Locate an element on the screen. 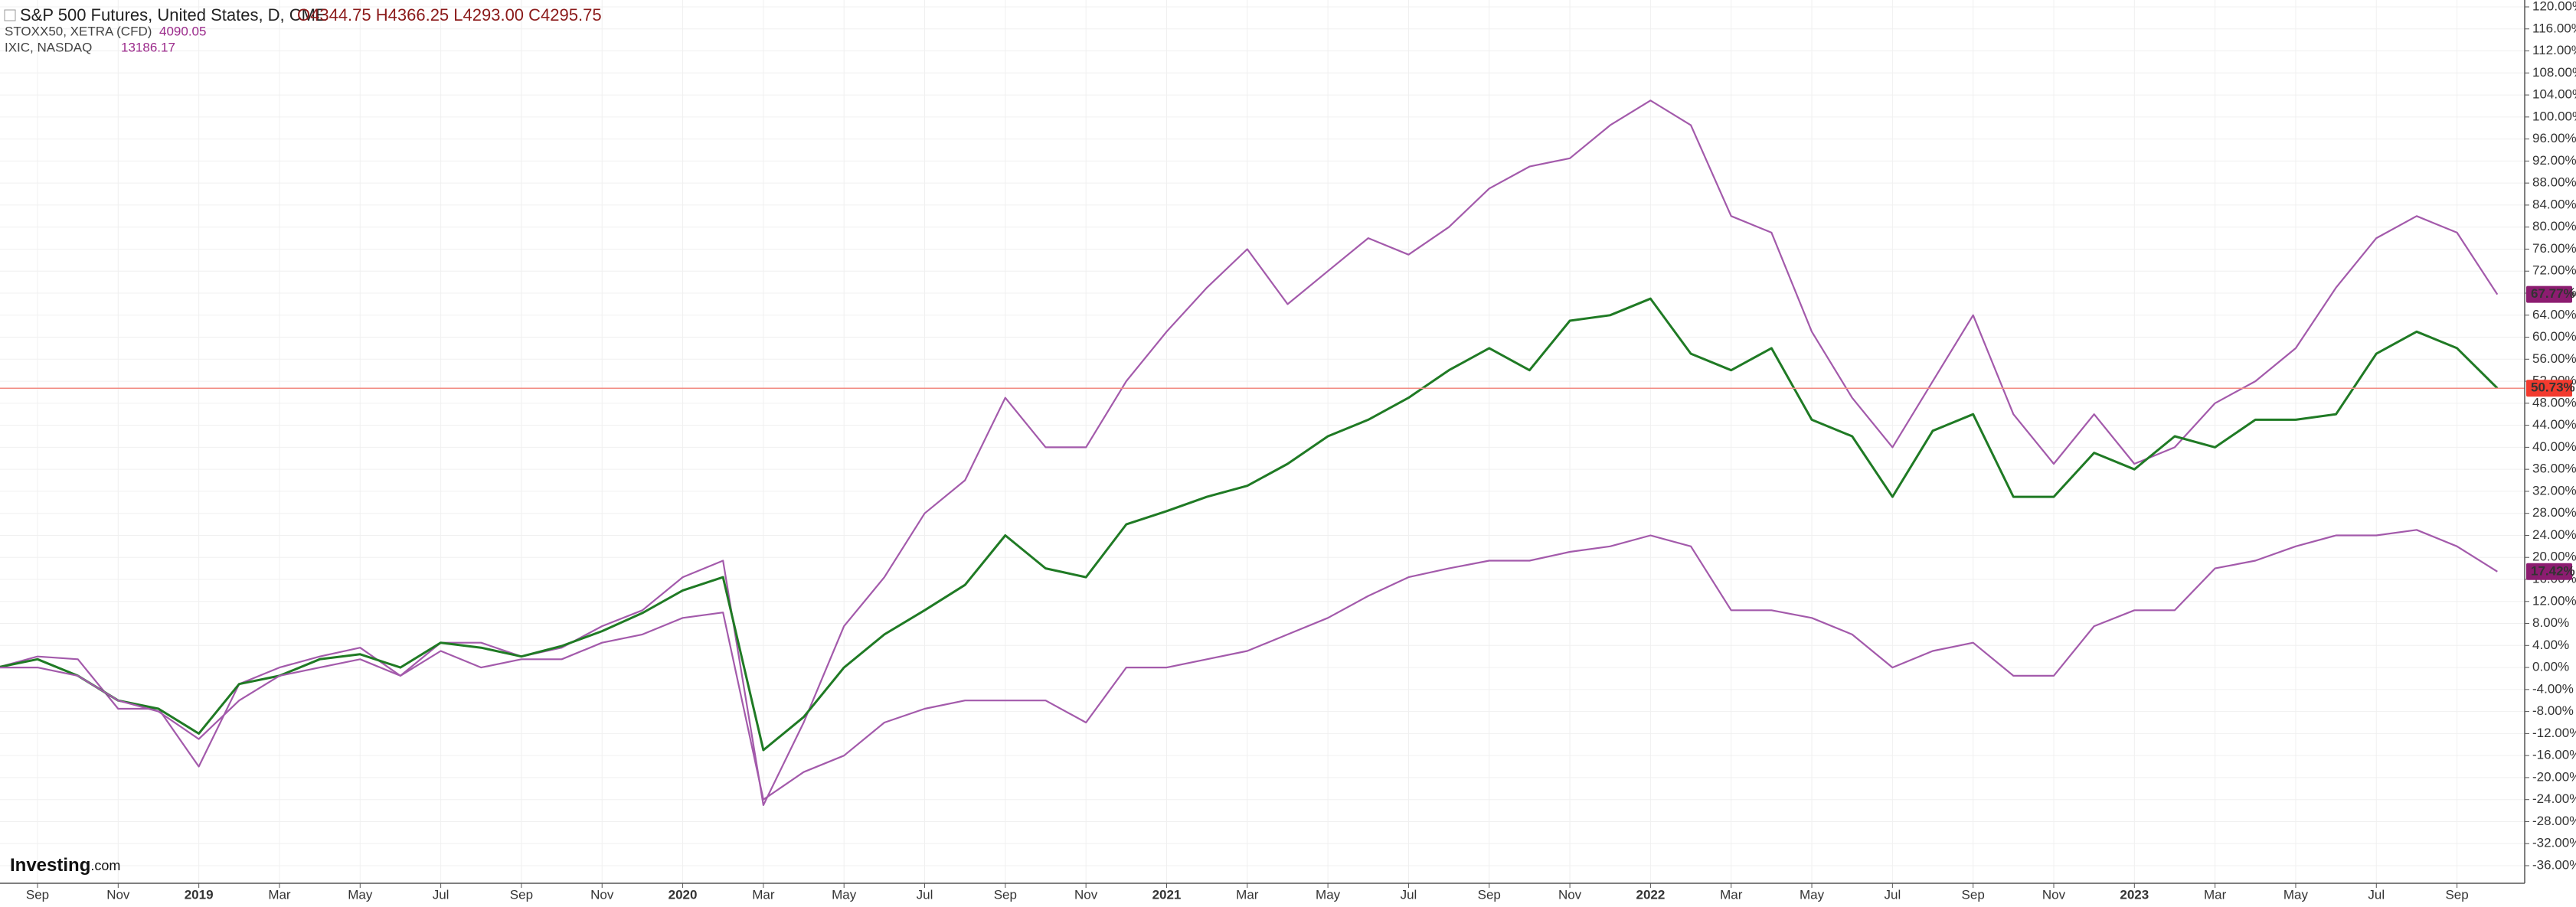 This screenshot has width=2576, height=907. x-tick-label: 2022 is located at coordinates (1650, 894).